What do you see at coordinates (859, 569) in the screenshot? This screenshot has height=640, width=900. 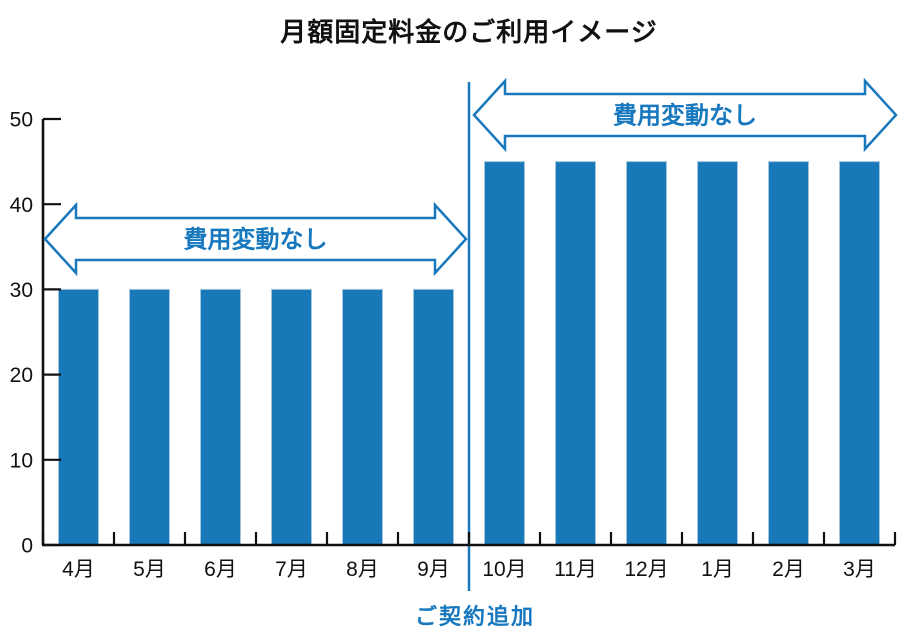 I see `x-tick-label: 3月` at bounding box center [859, 569].